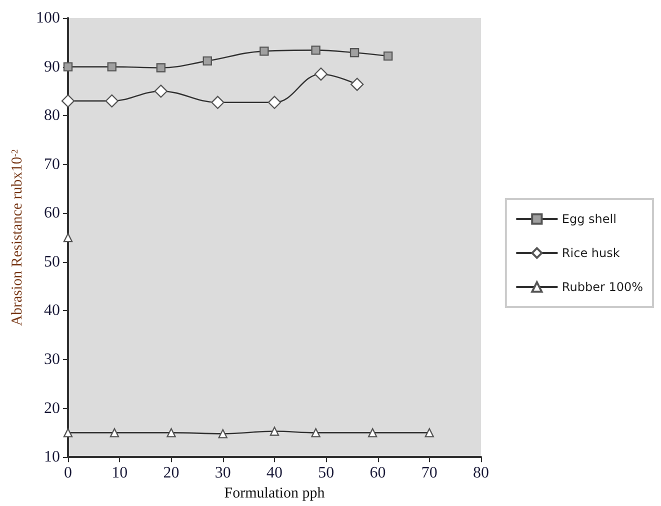 This screenshot has height=506, width=661. I want to click on y-tick-label: 60, so click(52, 213).